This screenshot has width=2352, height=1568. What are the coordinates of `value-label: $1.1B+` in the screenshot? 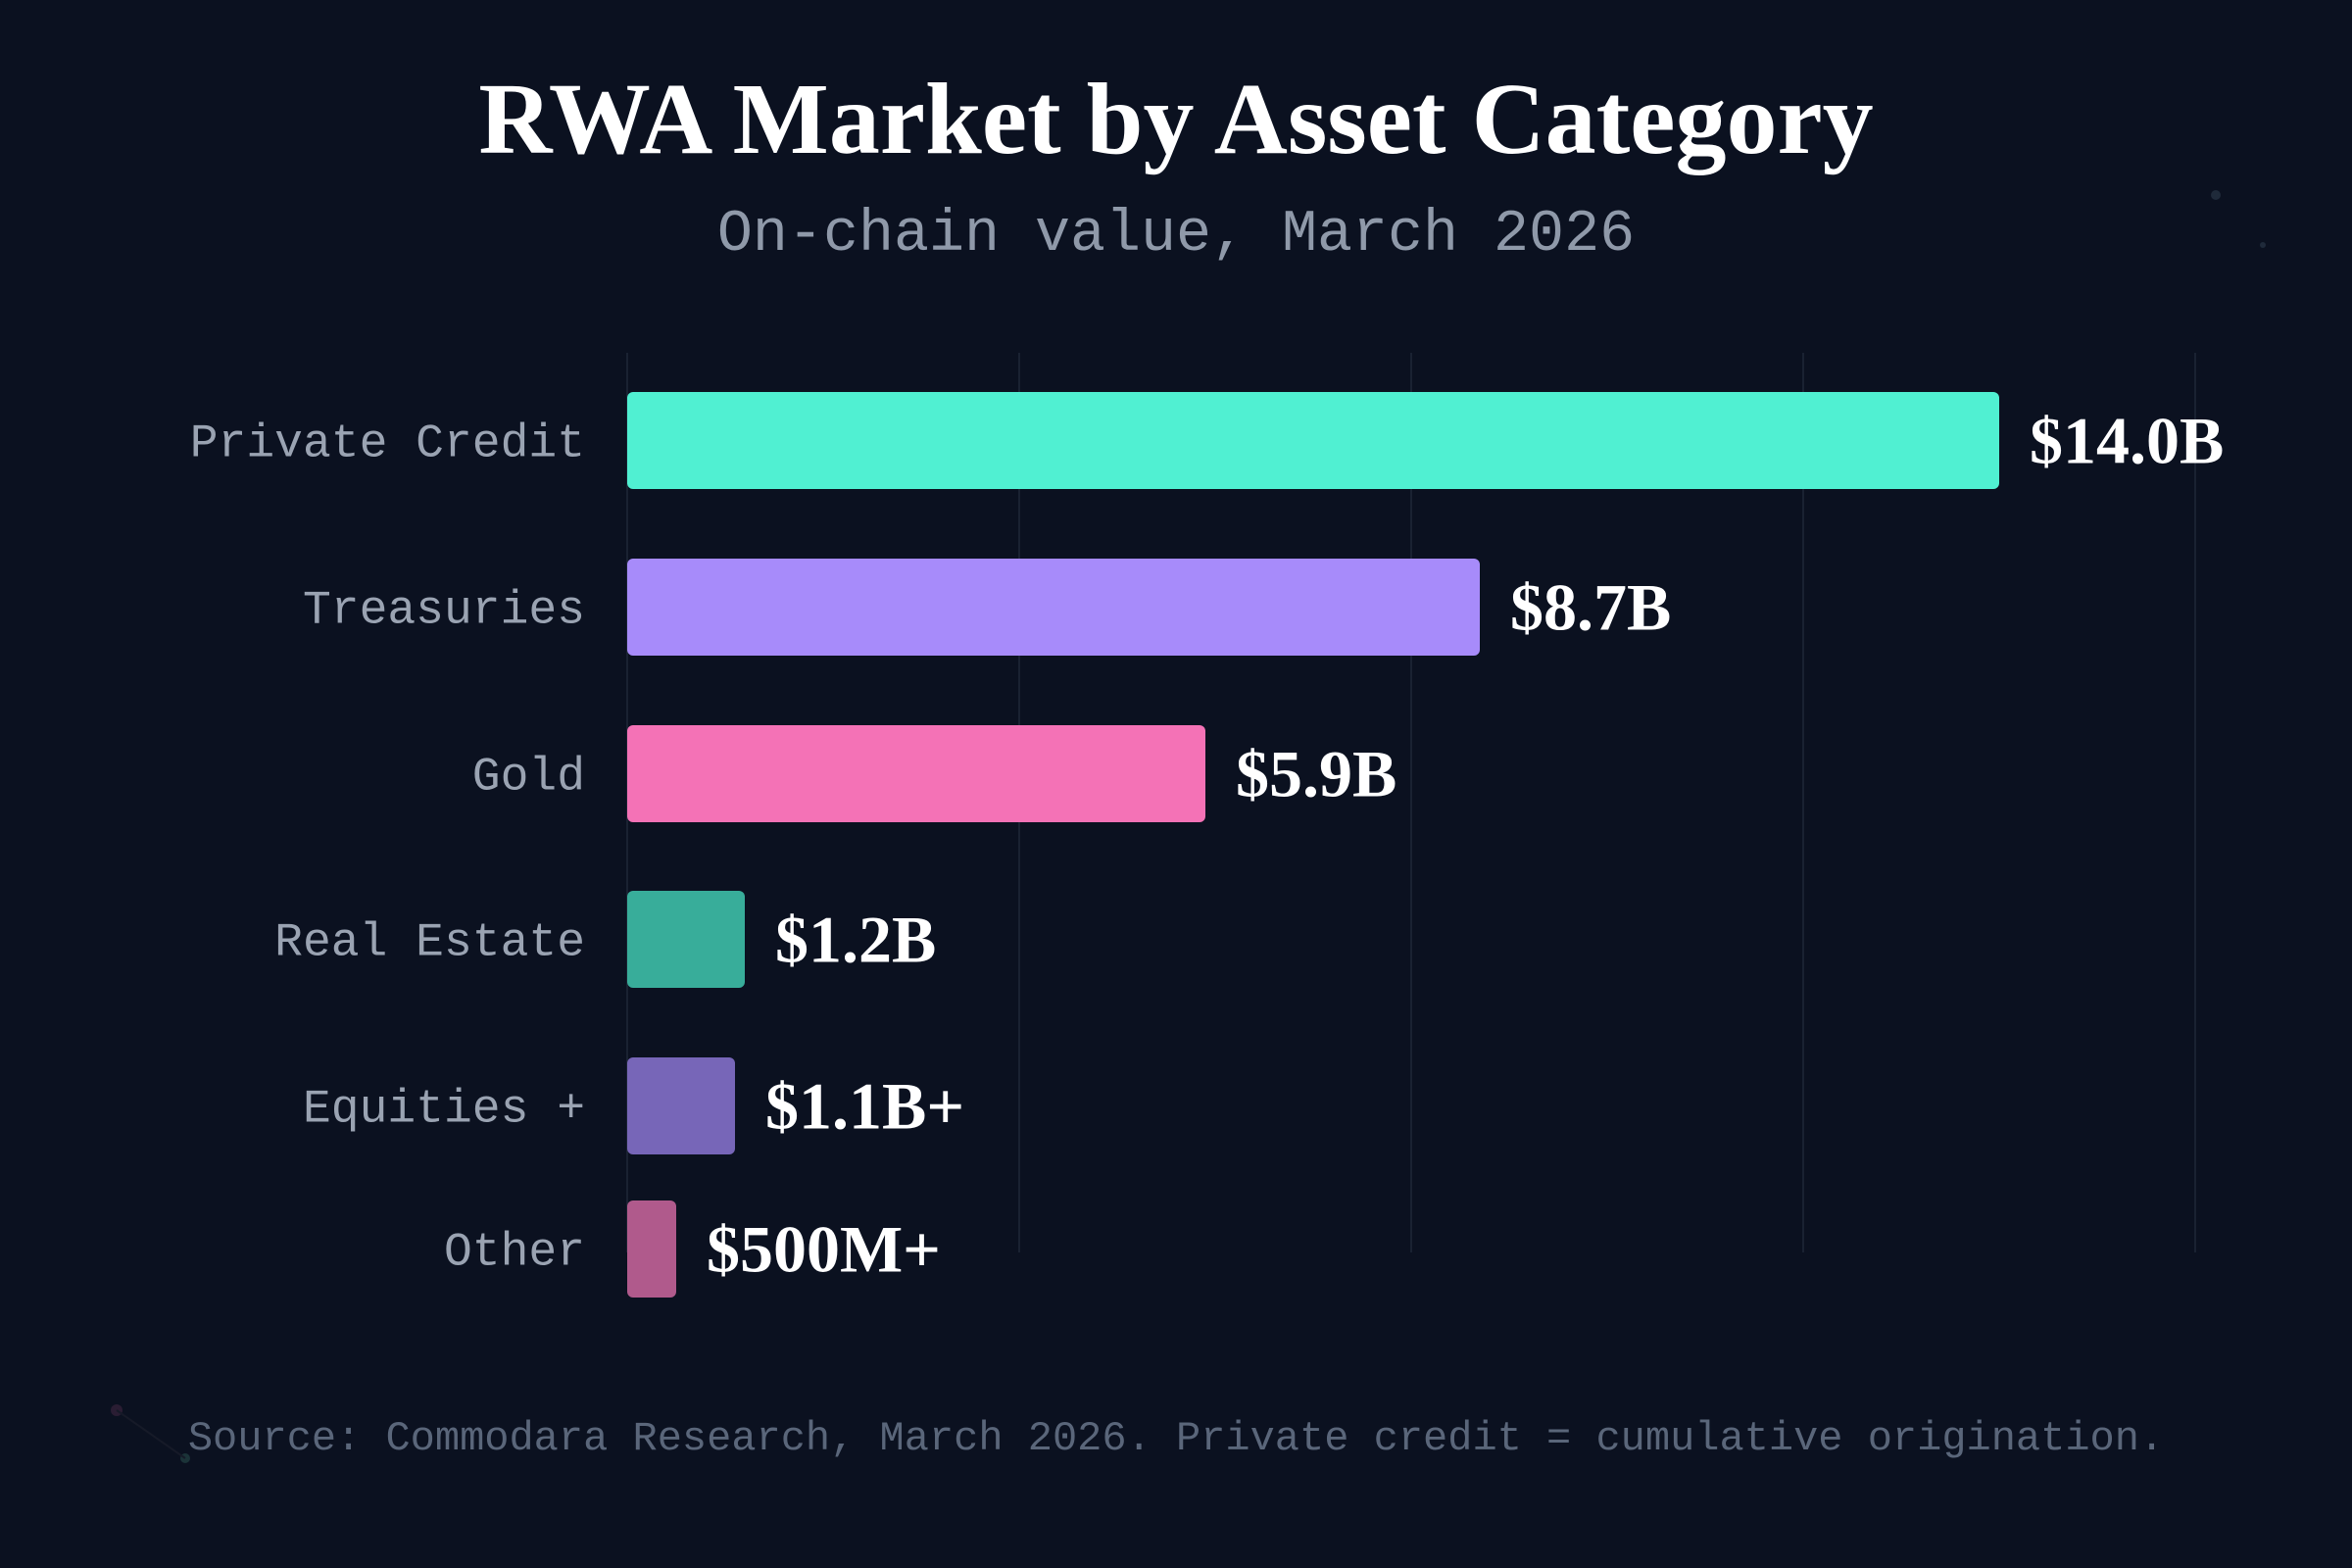 It's located at (864, 1106).